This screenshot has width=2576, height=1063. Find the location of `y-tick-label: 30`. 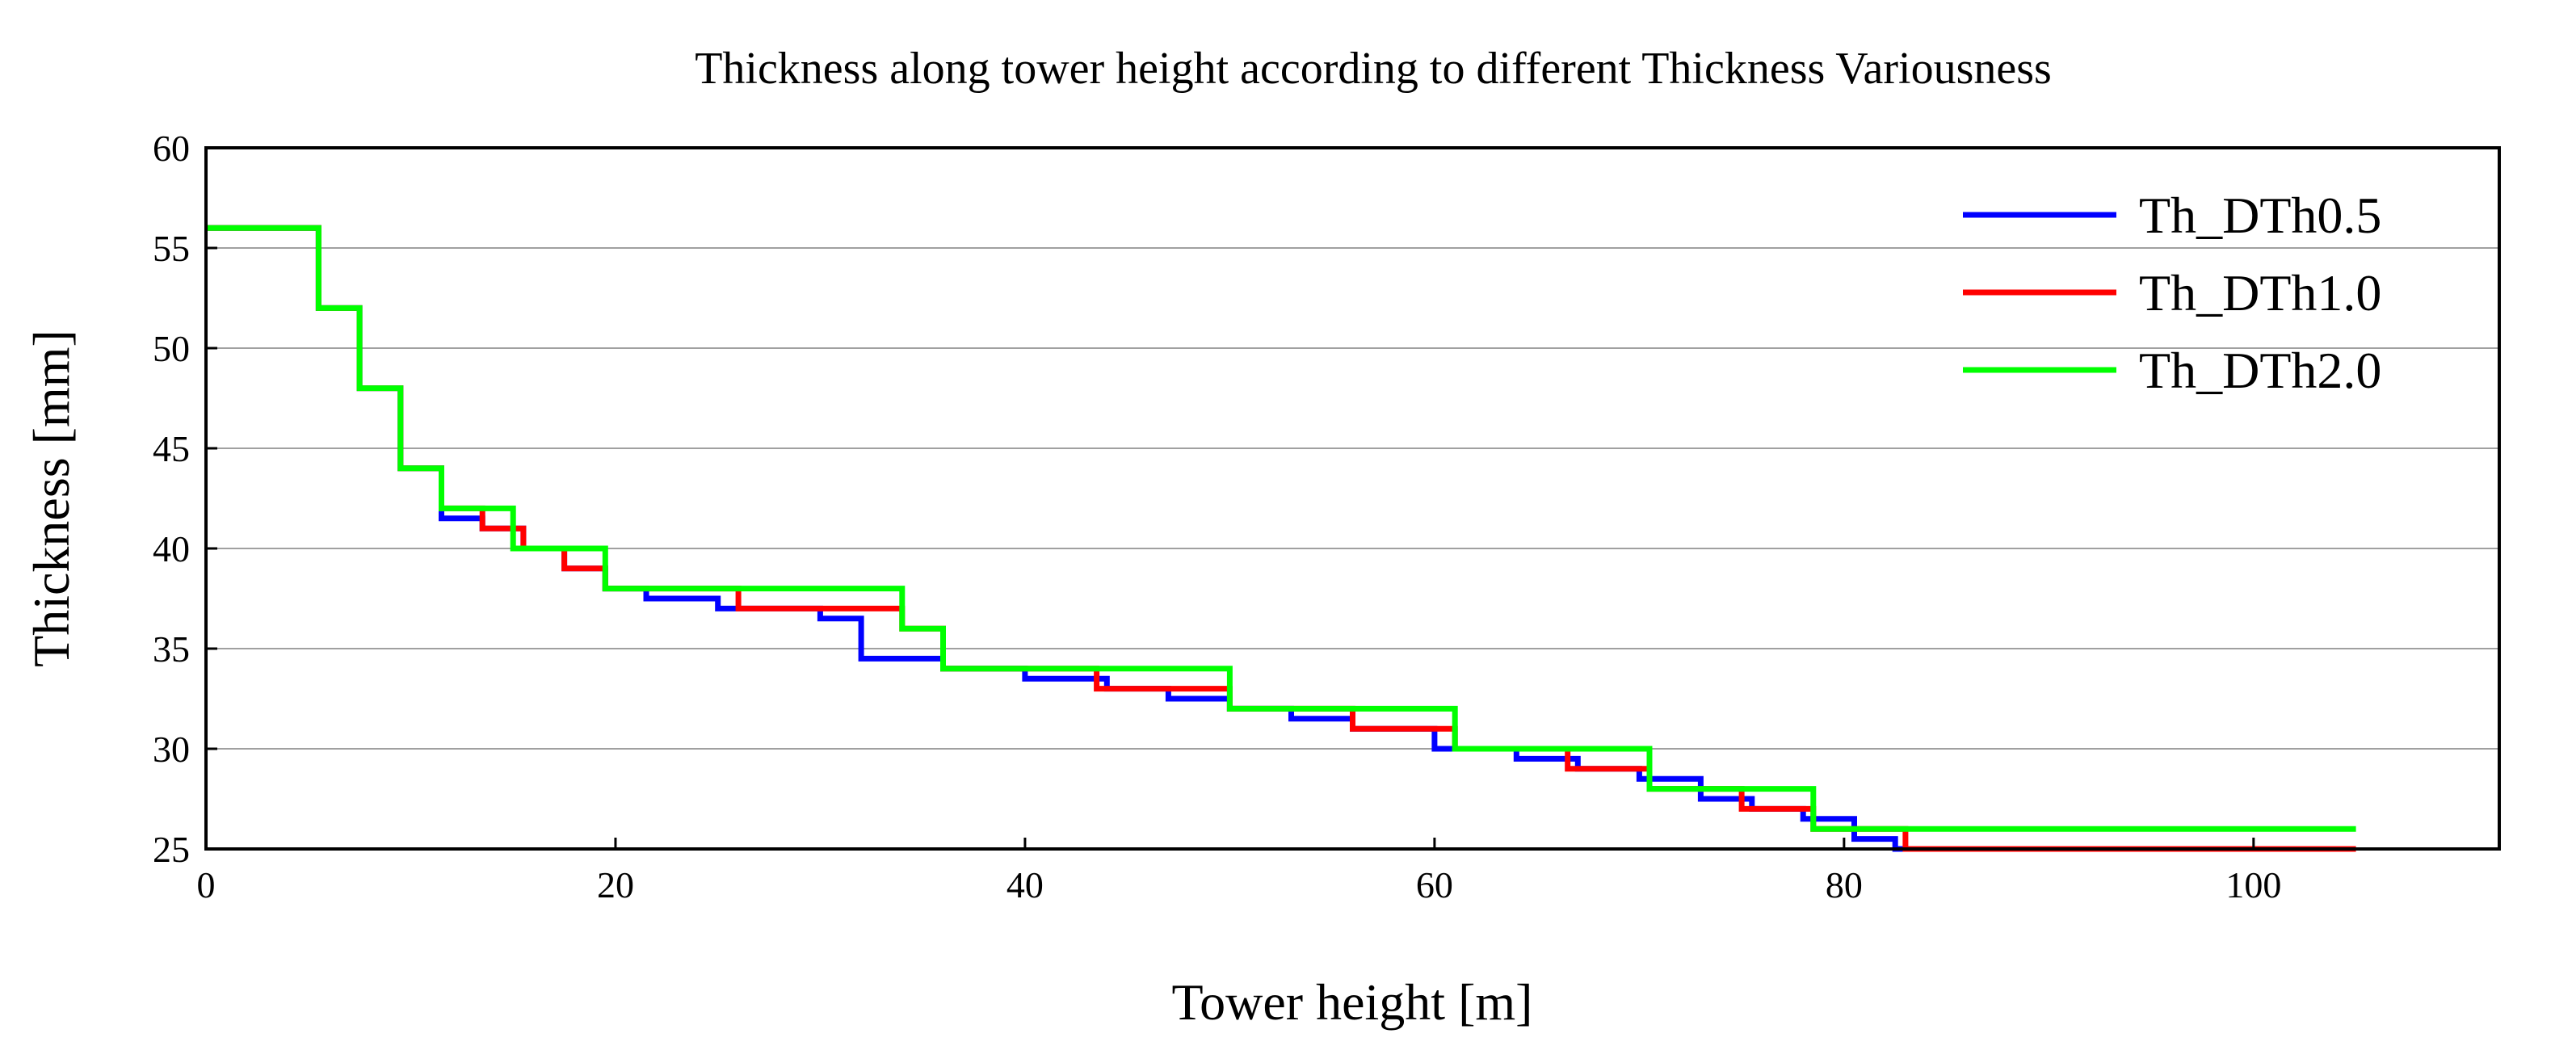

y-tick-label: 30 is located at coordinates (171, 750).